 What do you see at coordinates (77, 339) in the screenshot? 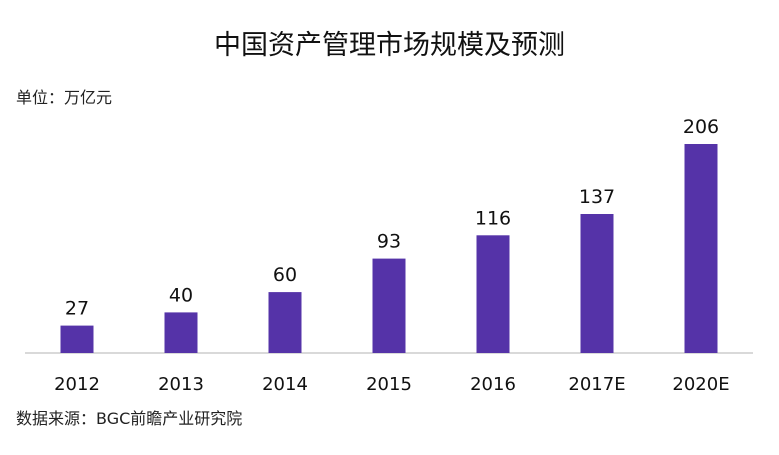
I see `bar-2012` at bounding box center [77, 339].